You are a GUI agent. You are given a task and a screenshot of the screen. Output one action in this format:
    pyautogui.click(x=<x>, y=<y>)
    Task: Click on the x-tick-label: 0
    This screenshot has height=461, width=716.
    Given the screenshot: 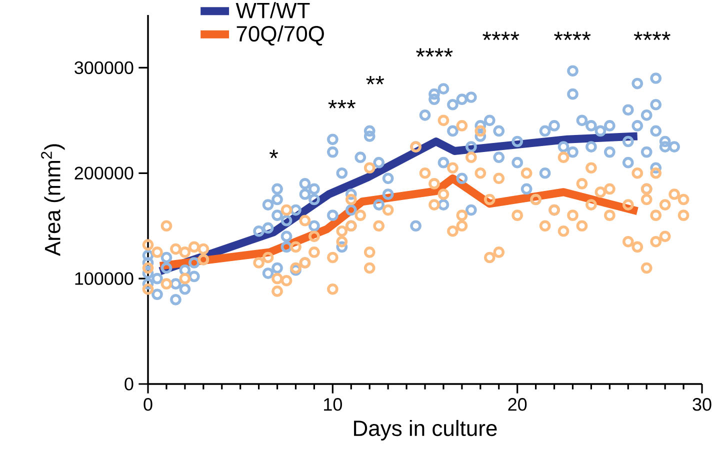 What is the action you would take?
    pyautogui.click(x=148, y=404)
    